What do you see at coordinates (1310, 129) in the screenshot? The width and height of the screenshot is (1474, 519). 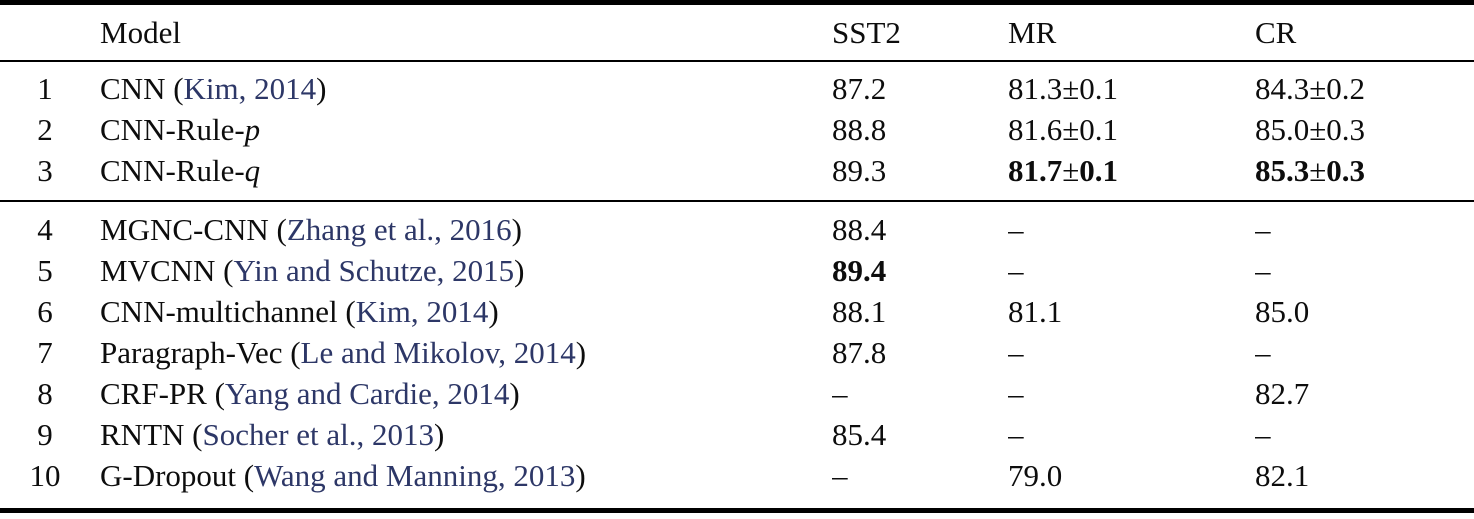 I see `cr-value: 85.0±0.3` at bounding box center [1310, 129].